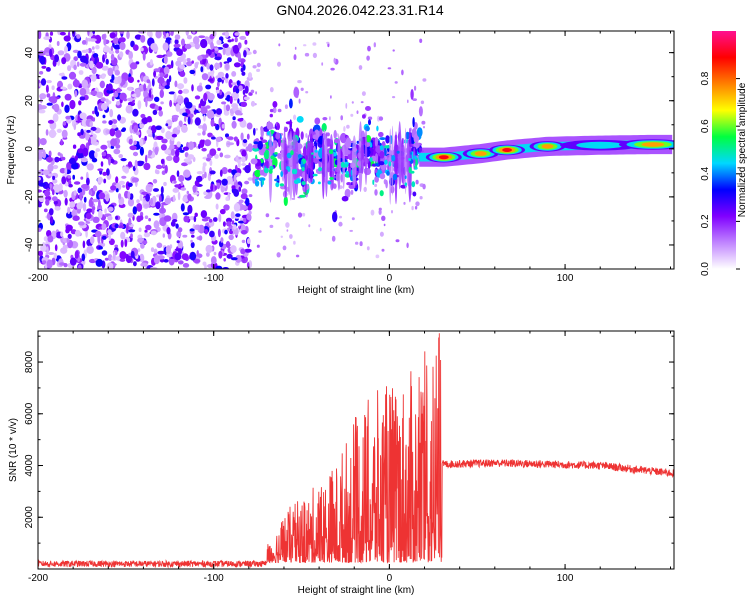 Image resolution: width=750 pixels, height=600 pixels. Describe the element at coordinates (29, 465) in the screenshot. I see `y-tick-label: 4000` at that location.